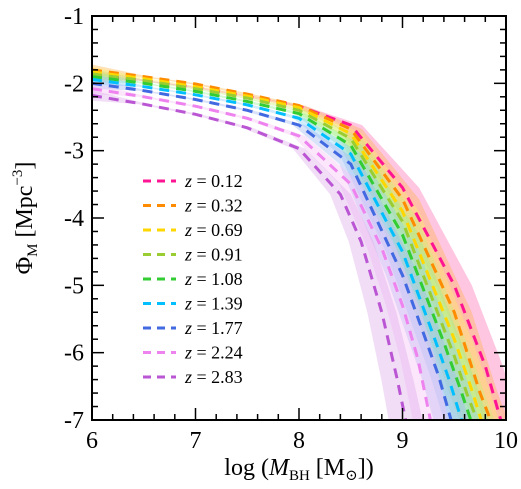 This screenshot has width=521, height=489. I want to click on legend-label: z = 0.12, so click(213, 181).